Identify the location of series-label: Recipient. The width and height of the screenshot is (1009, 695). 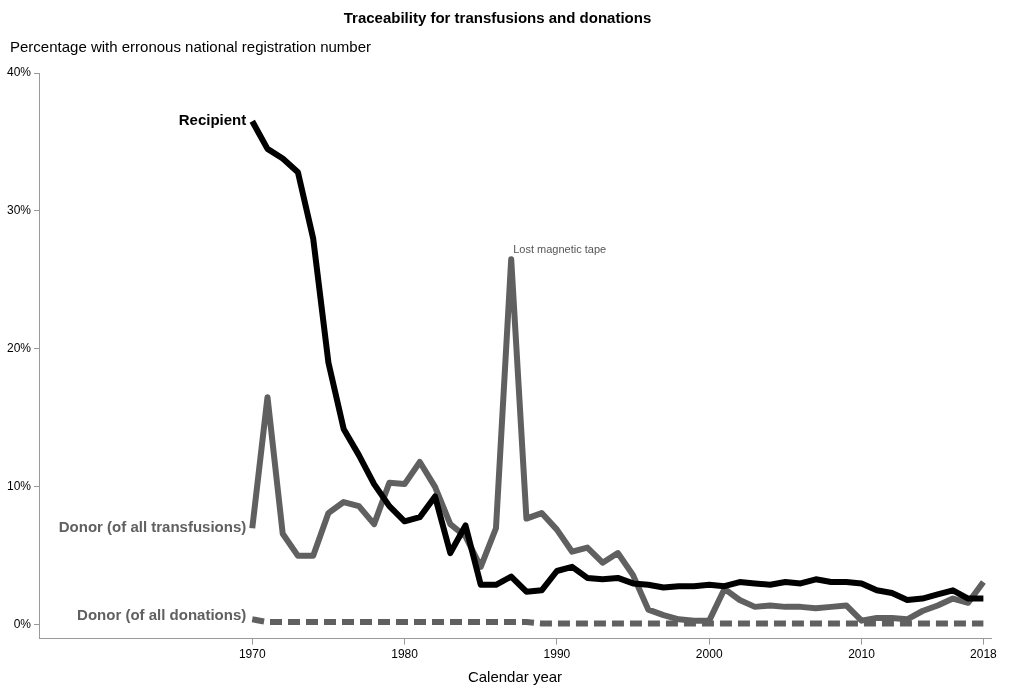
(212, 120).